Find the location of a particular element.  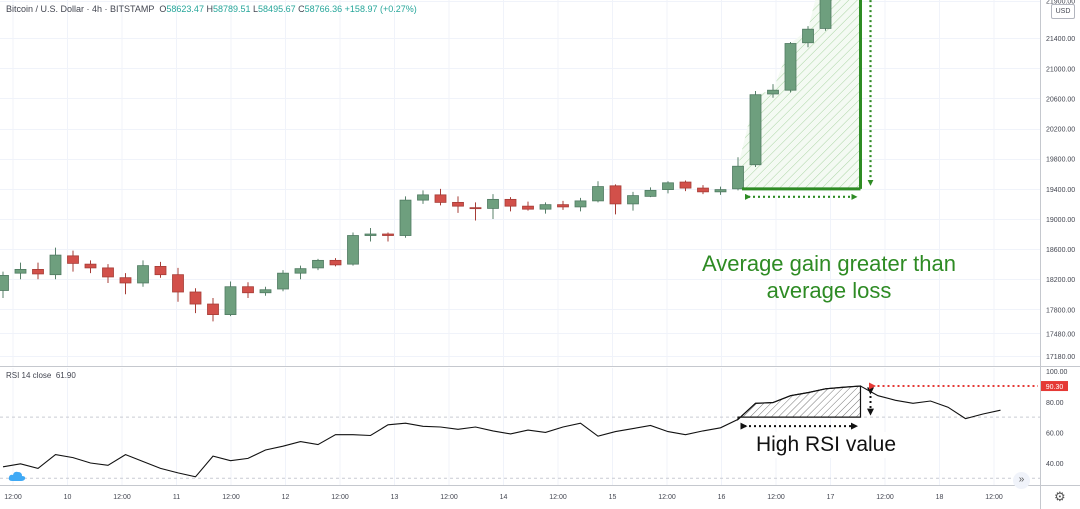

time-tick-label: 18 is located at coordinates (940, 497).